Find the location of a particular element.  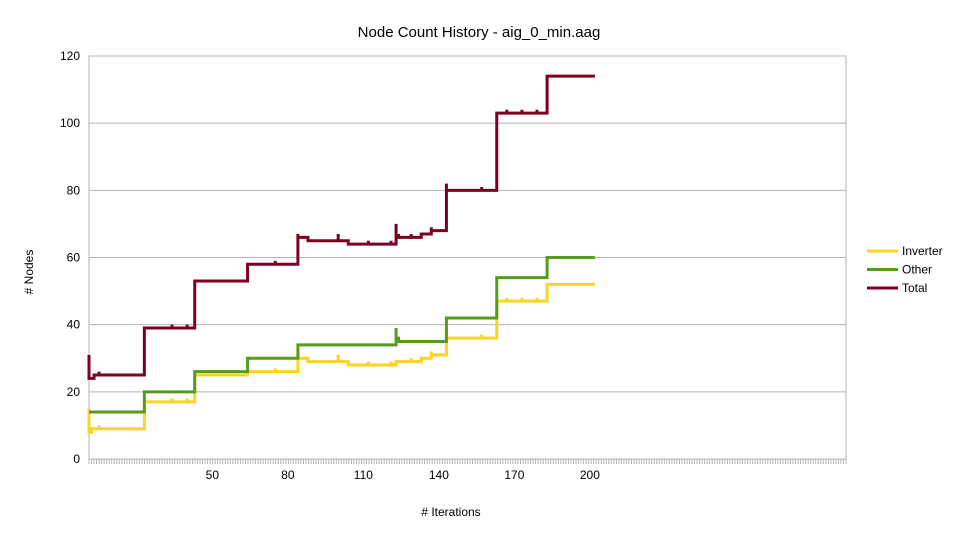

x-minor-tick-marks is located at coordinates (467, 461).